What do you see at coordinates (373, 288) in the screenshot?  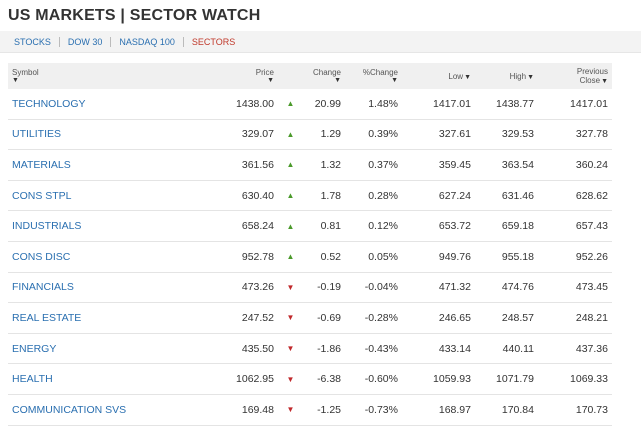 I see `value-cell: -0.04%` at bounding box center [373, 288].